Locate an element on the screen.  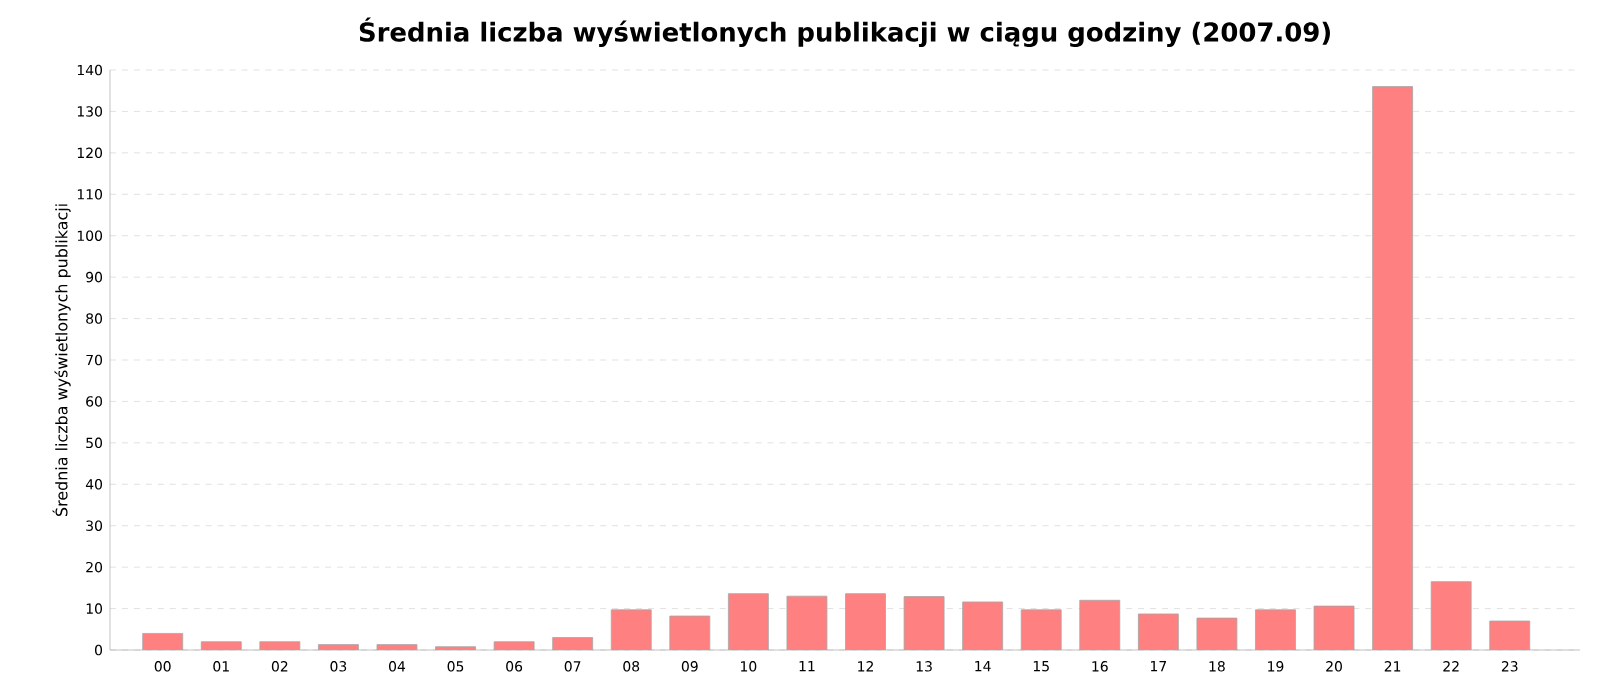
chart-title: Średnia liczba wyświetlonych publikacji w ciągu godziny (2007.09) is located at coordinates (844, 32).